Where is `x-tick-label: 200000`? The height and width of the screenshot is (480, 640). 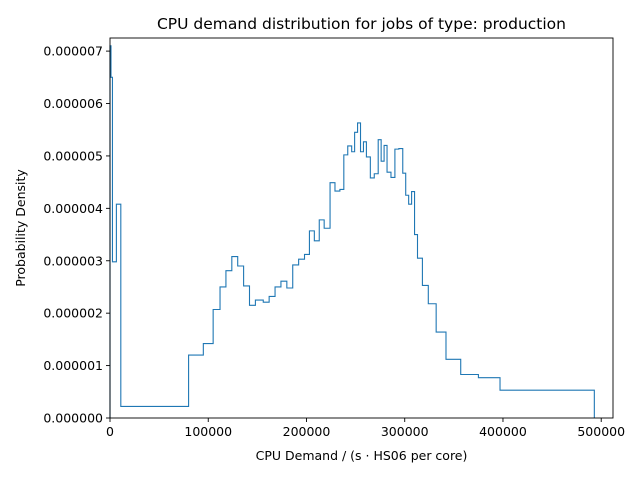
x-tick-label: 200000 is located at coordinates (307, 431).